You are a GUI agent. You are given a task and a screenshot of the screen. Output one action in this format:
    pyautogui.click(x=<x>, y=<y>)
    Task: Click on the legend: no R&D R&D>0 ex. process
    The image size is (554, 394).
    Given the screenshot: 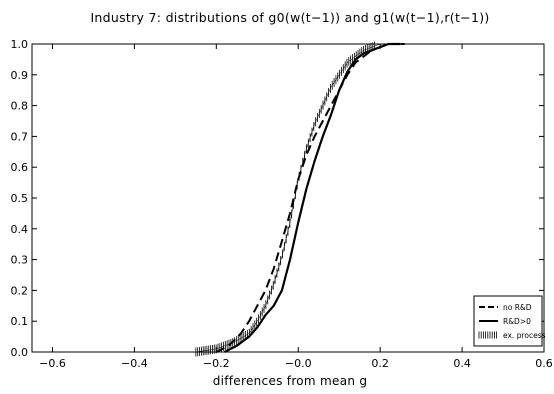 What is the action you would take?
    pyautogui.click(x=509, y=321)
    